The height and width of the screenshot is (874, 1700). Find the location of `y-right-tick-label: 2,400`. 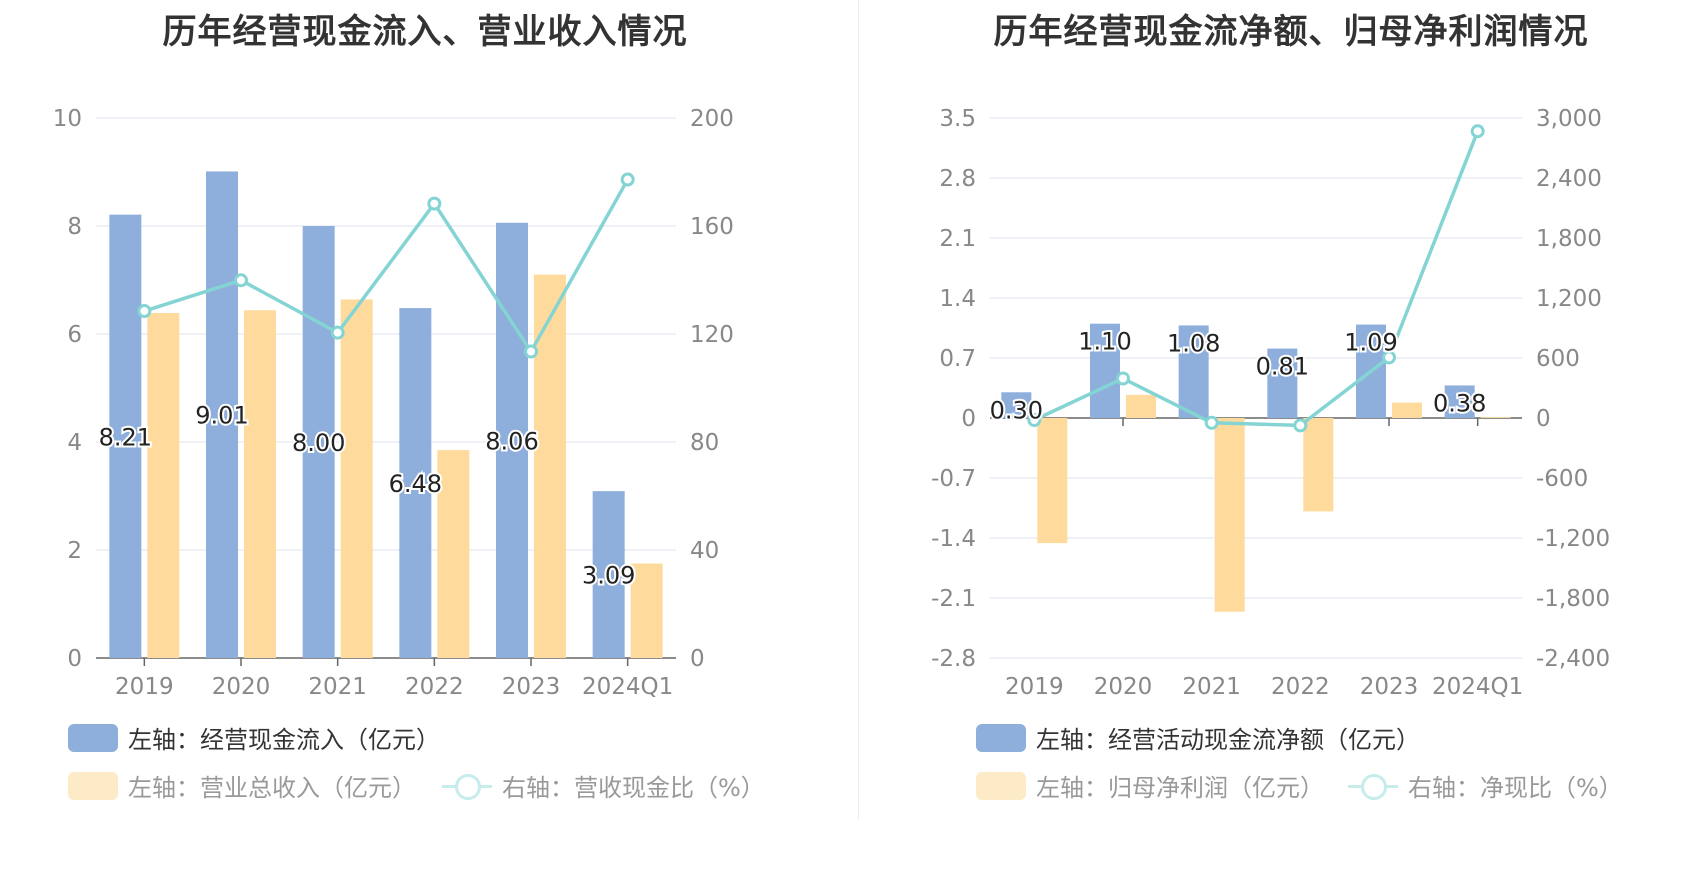

y-right-tick-label: 2,400 is located at coordinates (1569, 179).